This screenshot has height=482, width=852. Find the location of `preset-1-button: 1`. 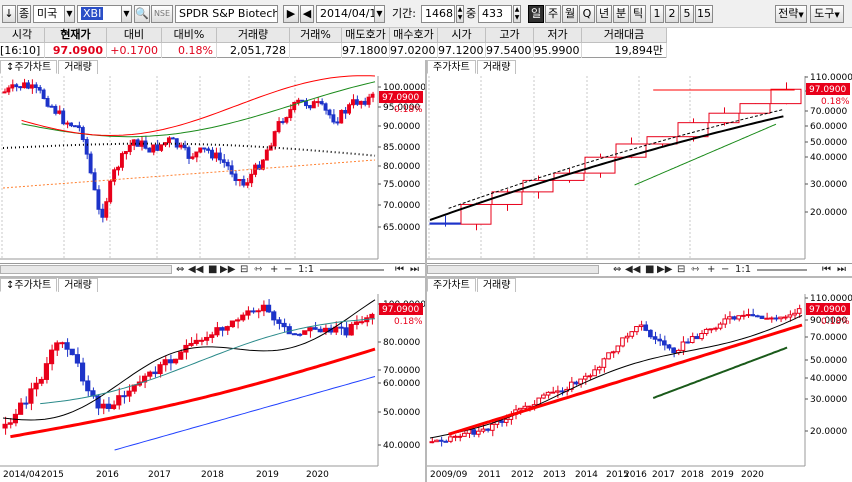

preset-1-button: 1 is located at coordinates (657, 14).